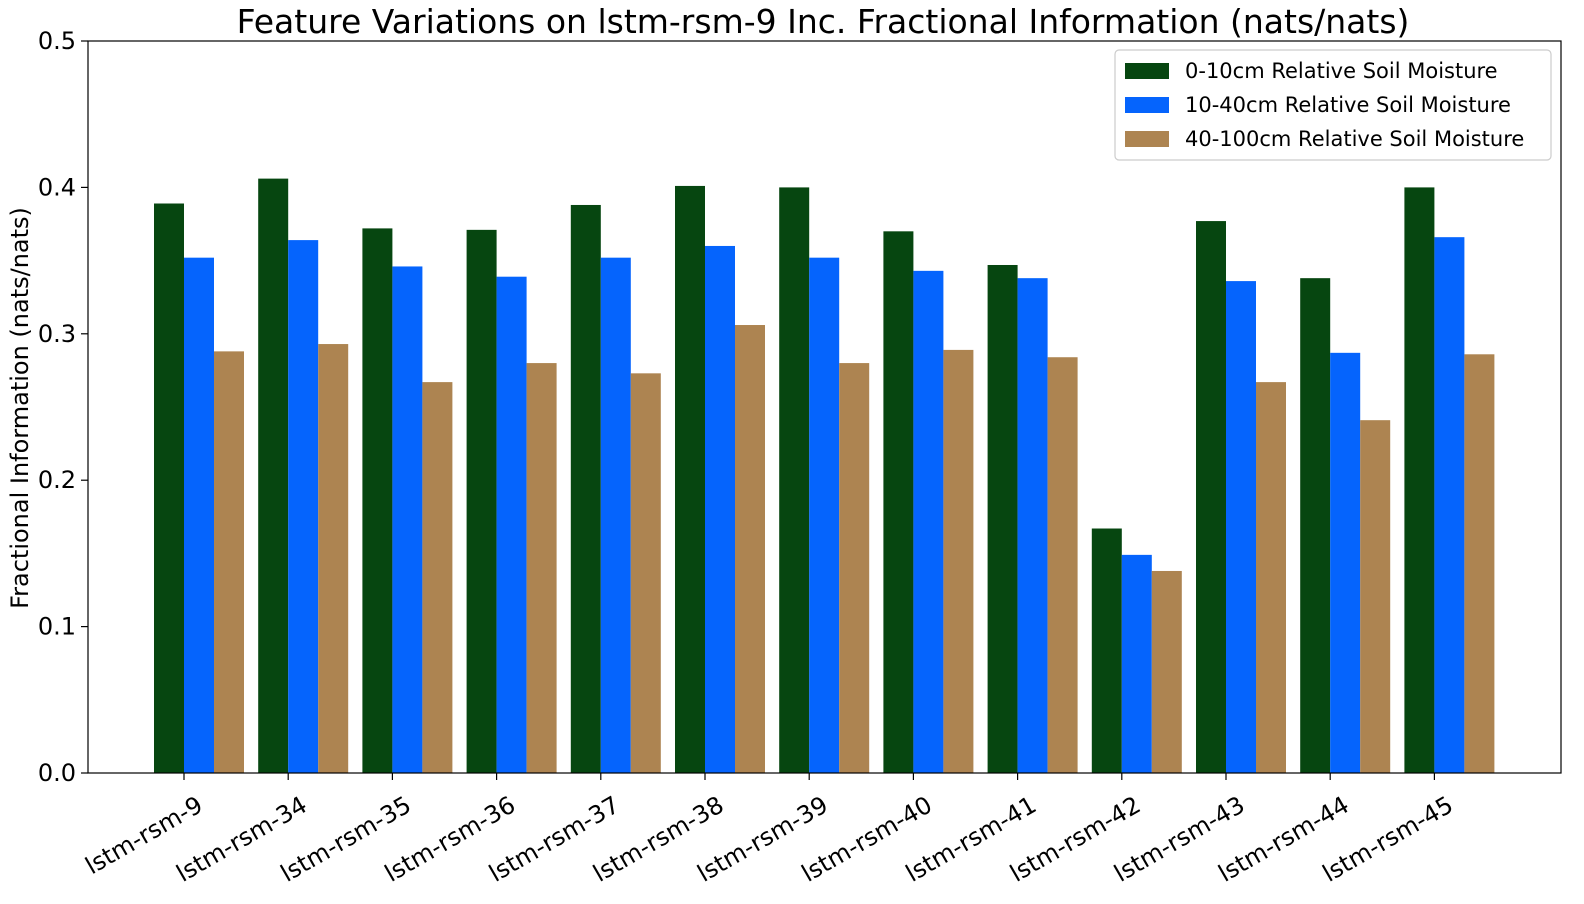 Image resolution: width=1584 pixels, height=904 pixels. What do you see at coordinates (57, 773) in the screenshot?
I see `y-tick-label: 0.0` at bounding box center [57, 773].